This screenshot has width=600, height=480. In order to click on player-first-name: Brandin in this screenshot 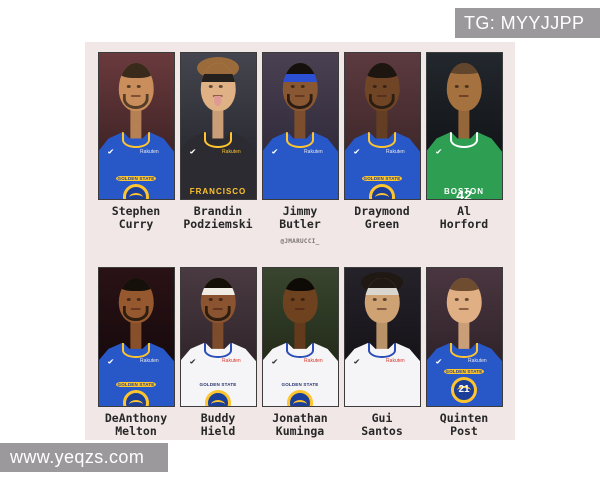, I will do `click(218, 211)`.